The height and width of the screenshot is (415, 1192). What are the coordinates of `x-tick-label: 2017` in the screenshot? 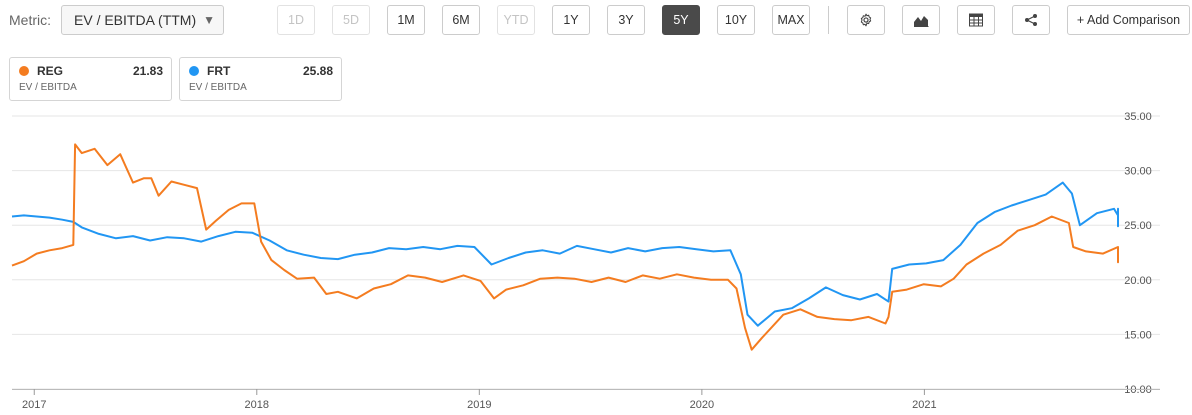 It's located at (34, 405).